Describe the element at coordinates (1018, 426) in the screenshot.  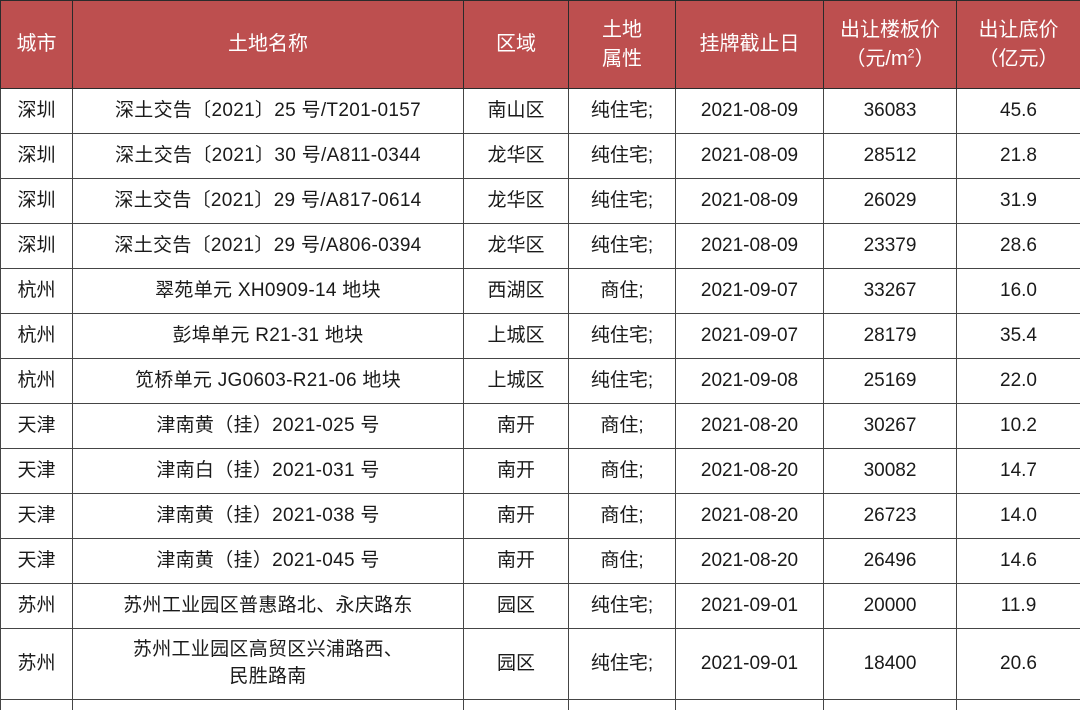
I see `cell-base: 10.2` at that location.